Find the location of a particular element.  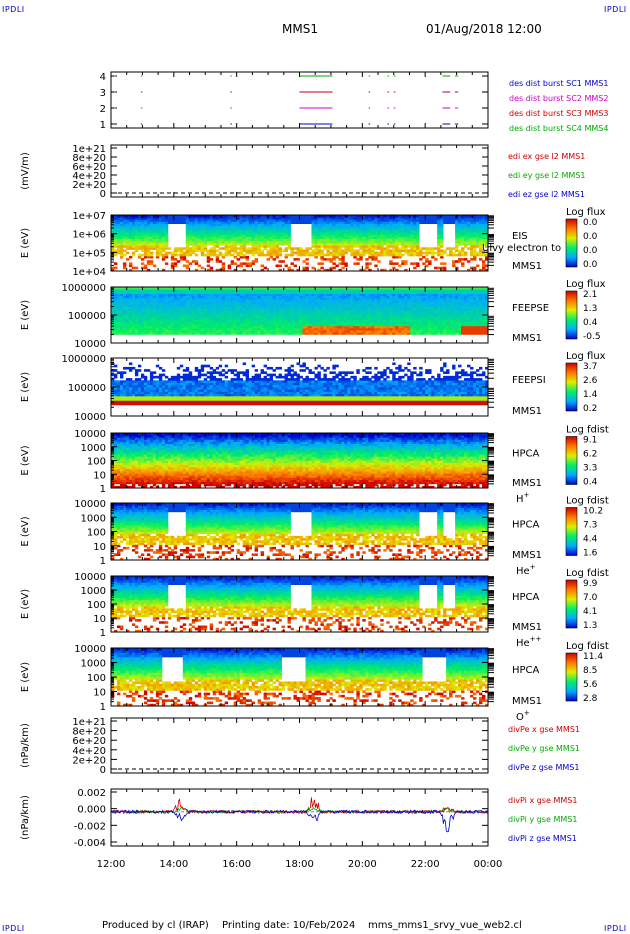

y-tick-label: 6e+20 is located at coordinates (89, 167).